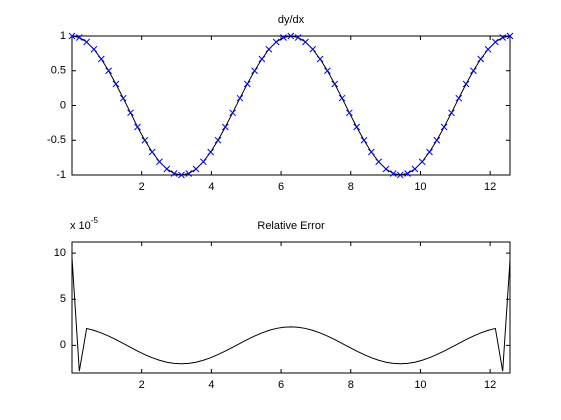 This screenshot has width=561, height=420. I want to click on y-tick-label: -0.5, so click(56, 140).